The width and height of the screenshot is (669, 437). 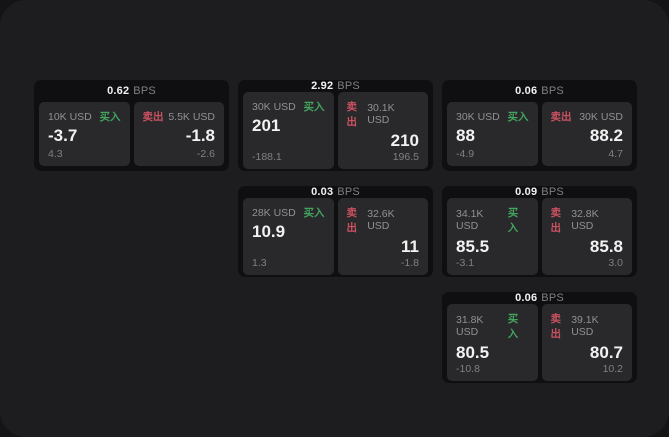 I want to click on sell-delta: -2.6, so click(x=205, y=154).